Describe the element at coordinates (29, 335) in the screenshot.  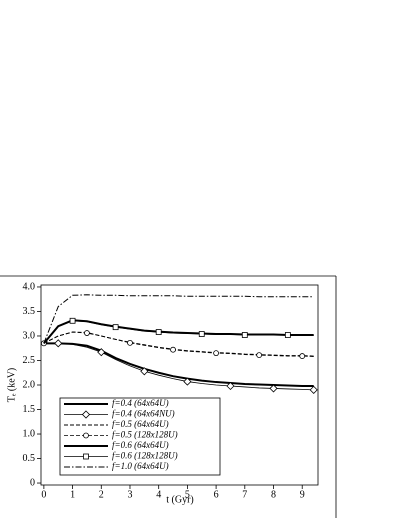
I see `y-tick-label: 3.0` at that location.